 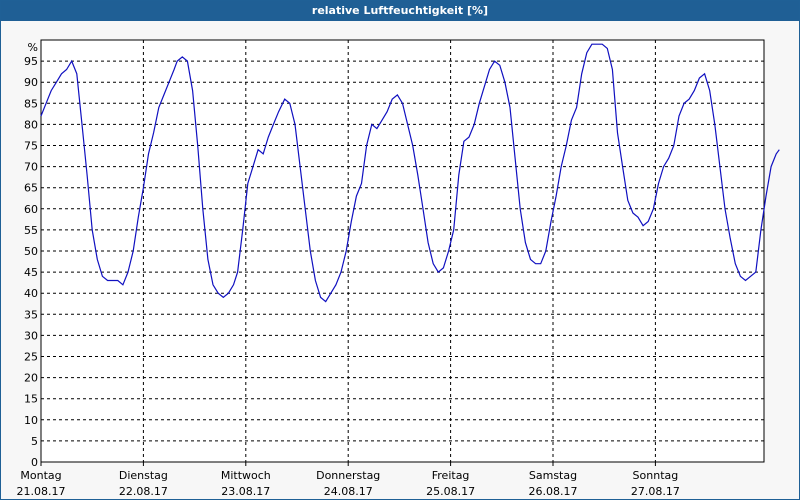 What do you see at coordinates (451, 475) in the screenshot?
I see `x-tick-label-day: Freitag` at bounding box center [451, 475].